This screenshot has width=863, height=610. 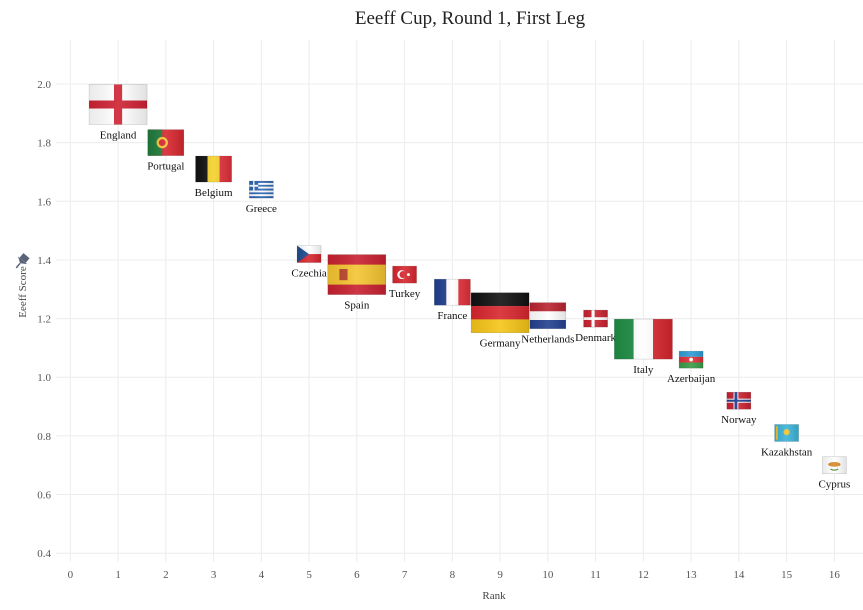 What do you see at coordinates (357, 306) in the screenshot?
I see `point-label: Spain` at bounding box center [357, 306].